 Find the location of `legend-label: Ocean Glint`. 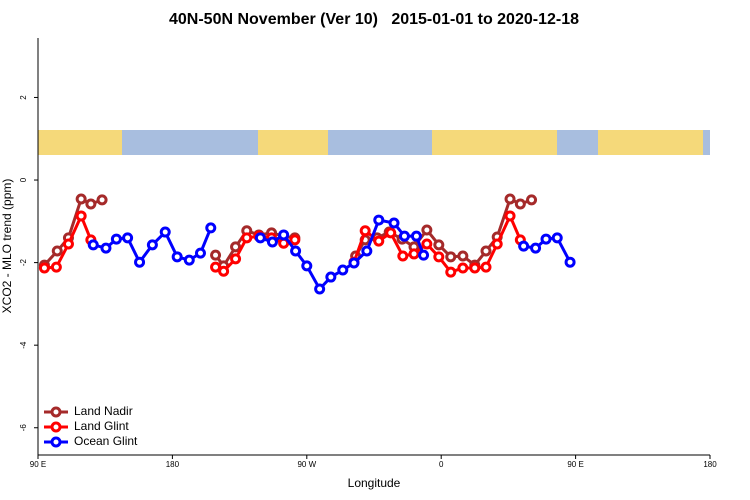

legend-label: Ocean Glint is located at coordinates (106, 441).